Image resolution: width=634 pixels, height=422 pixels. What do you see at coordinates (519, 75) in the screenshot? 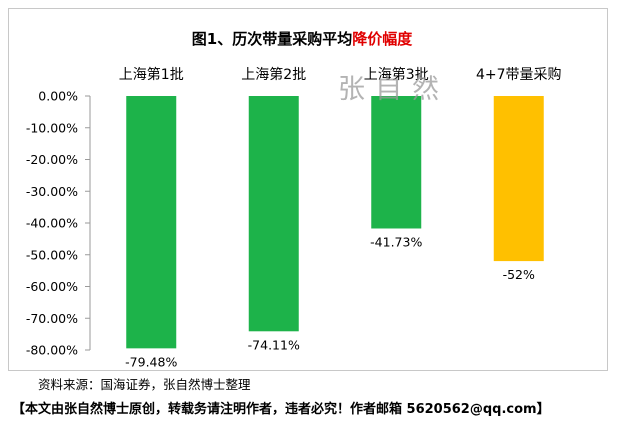
I see `category-label: 4+7带量采购` at bounding box center [519, 75].